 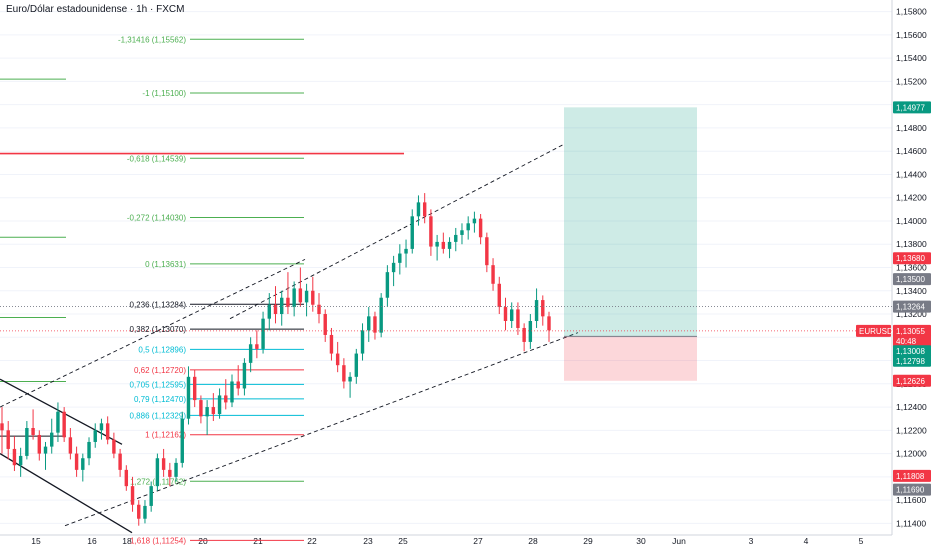 What do you see at coordinates (397, 231) in the screenshot?
I see `channel-upper-line` at bounding box center [397, 231].